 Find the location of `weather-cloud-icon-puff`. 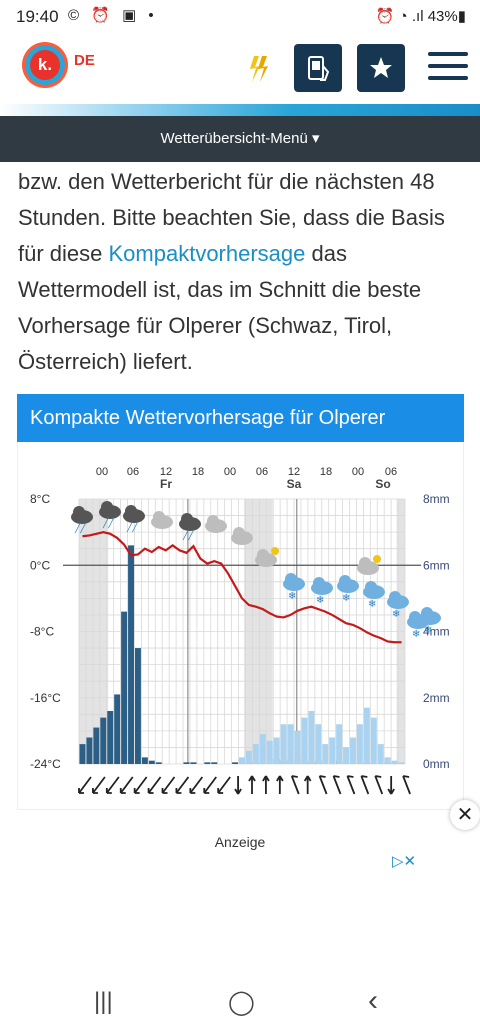

weather-cloud-icon-puff is located at coordinates (159, 517).